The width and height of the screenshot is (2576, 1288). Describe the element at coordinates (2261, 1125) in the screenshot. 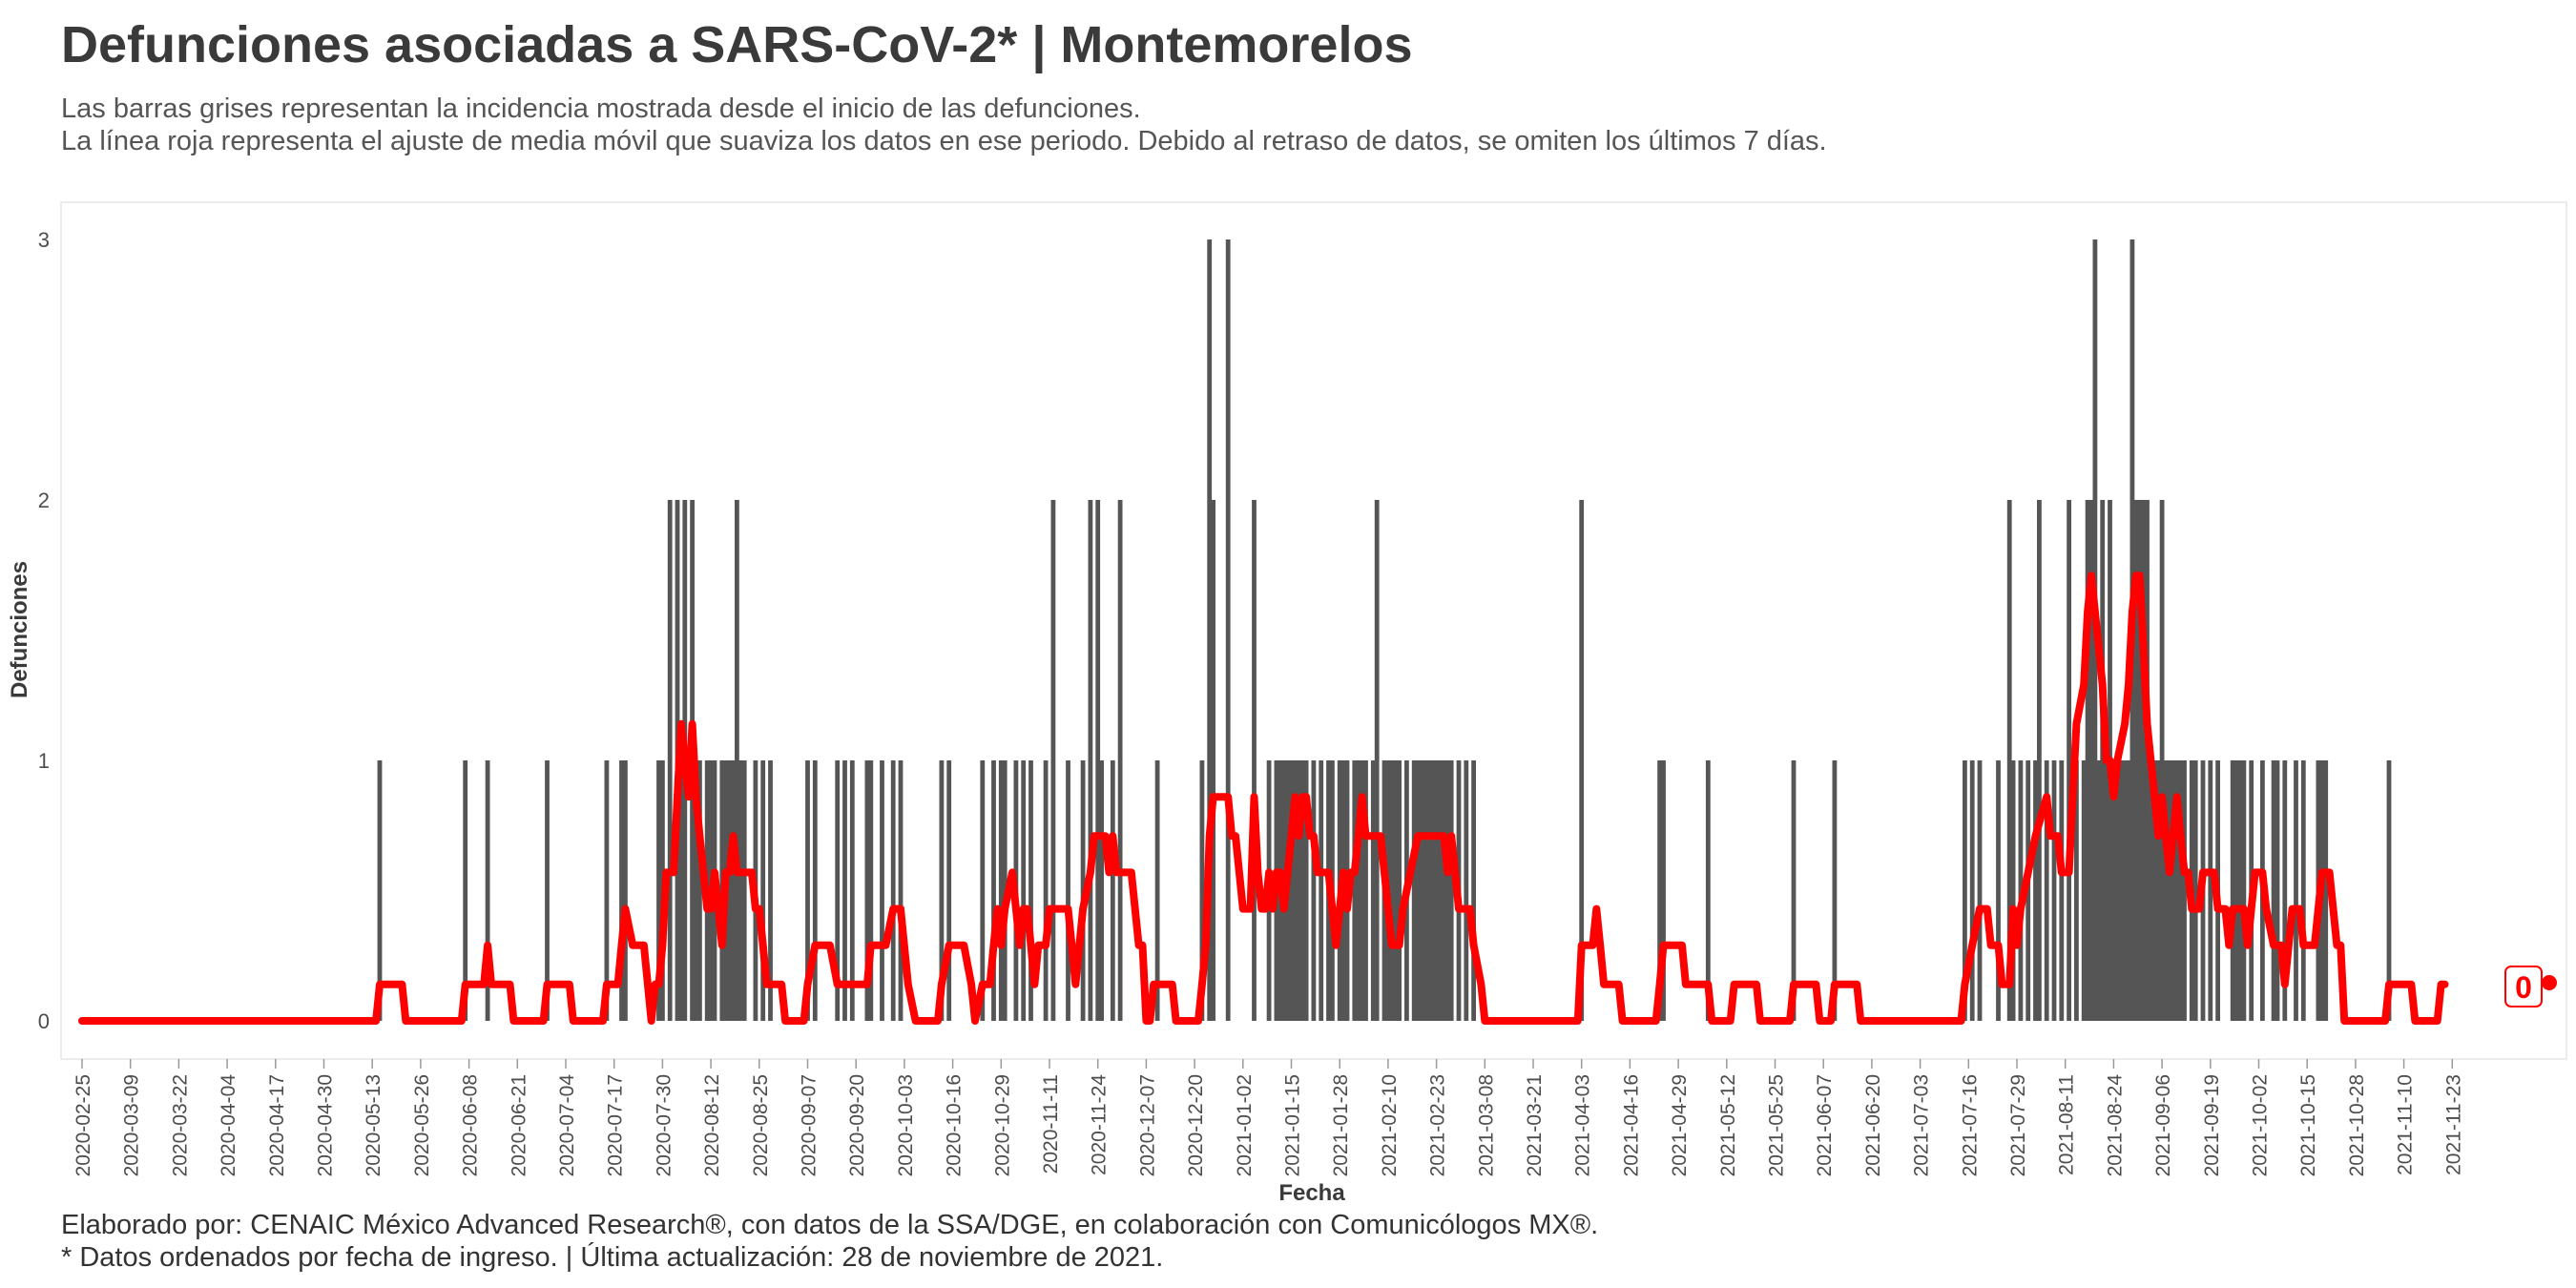

I see `x-tick-label: 2021-10-02` at that location.